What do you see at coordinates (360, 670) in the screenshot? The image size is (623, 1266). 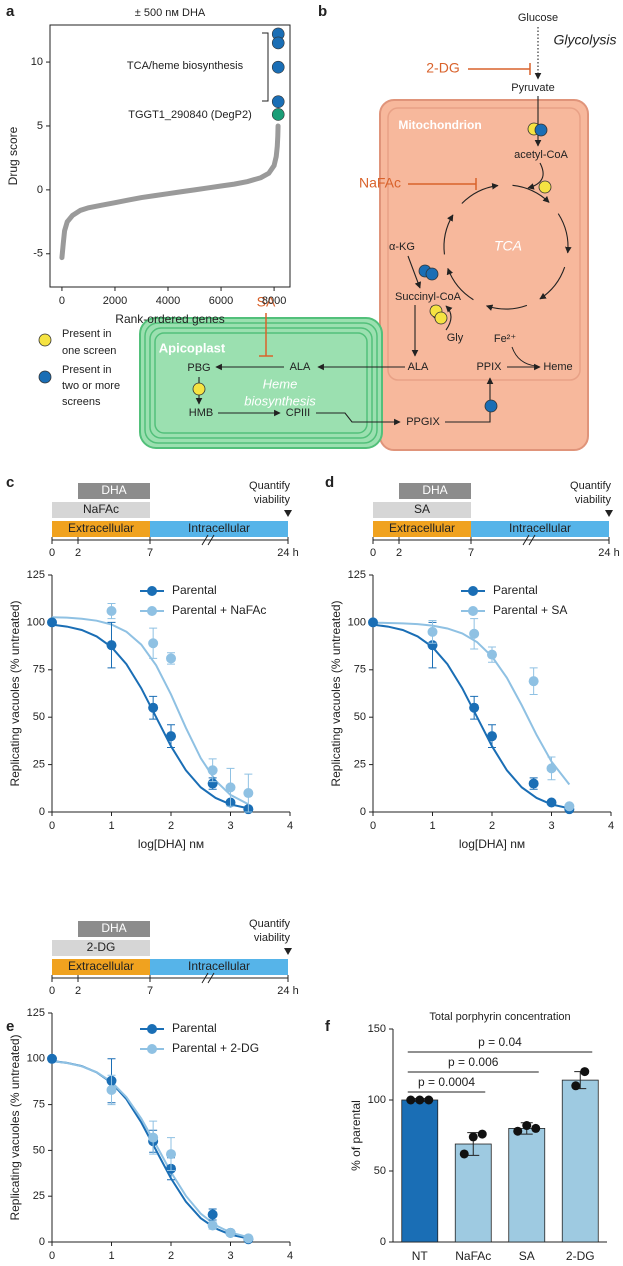 I see `y-tick-label: 75` at bounding box center [360, 670].